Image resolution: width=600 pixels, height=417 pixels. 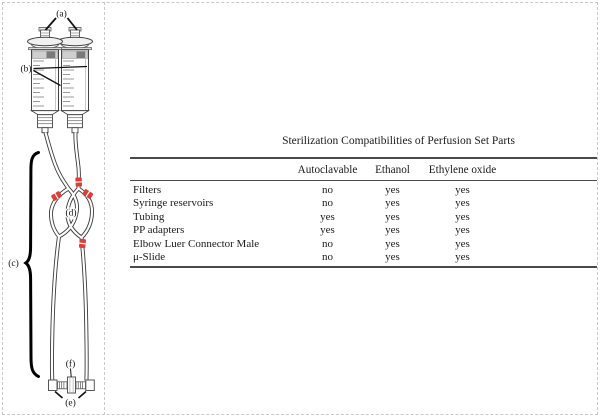 I want to click on label-d: (d), so click(x=70, y=213).